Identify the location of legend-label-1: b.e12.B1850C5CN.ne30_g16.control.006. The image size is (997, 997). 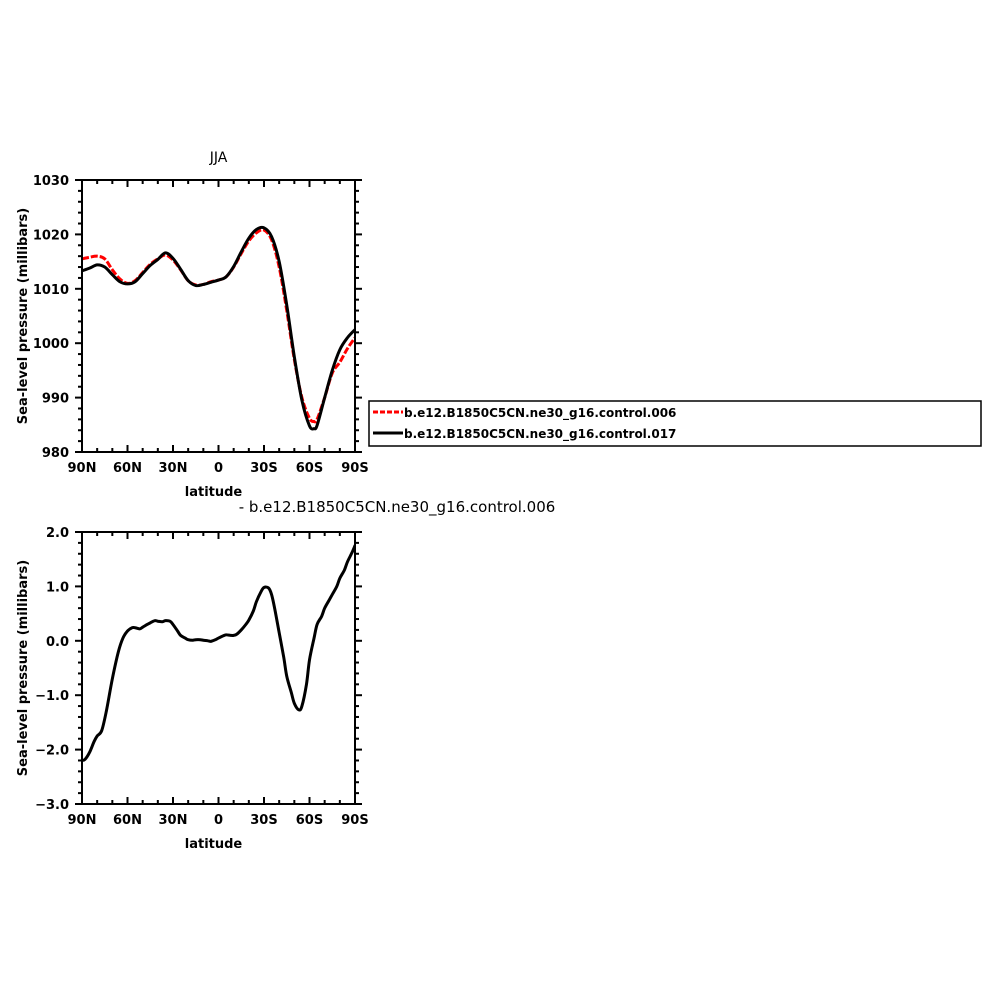
(540, 413).